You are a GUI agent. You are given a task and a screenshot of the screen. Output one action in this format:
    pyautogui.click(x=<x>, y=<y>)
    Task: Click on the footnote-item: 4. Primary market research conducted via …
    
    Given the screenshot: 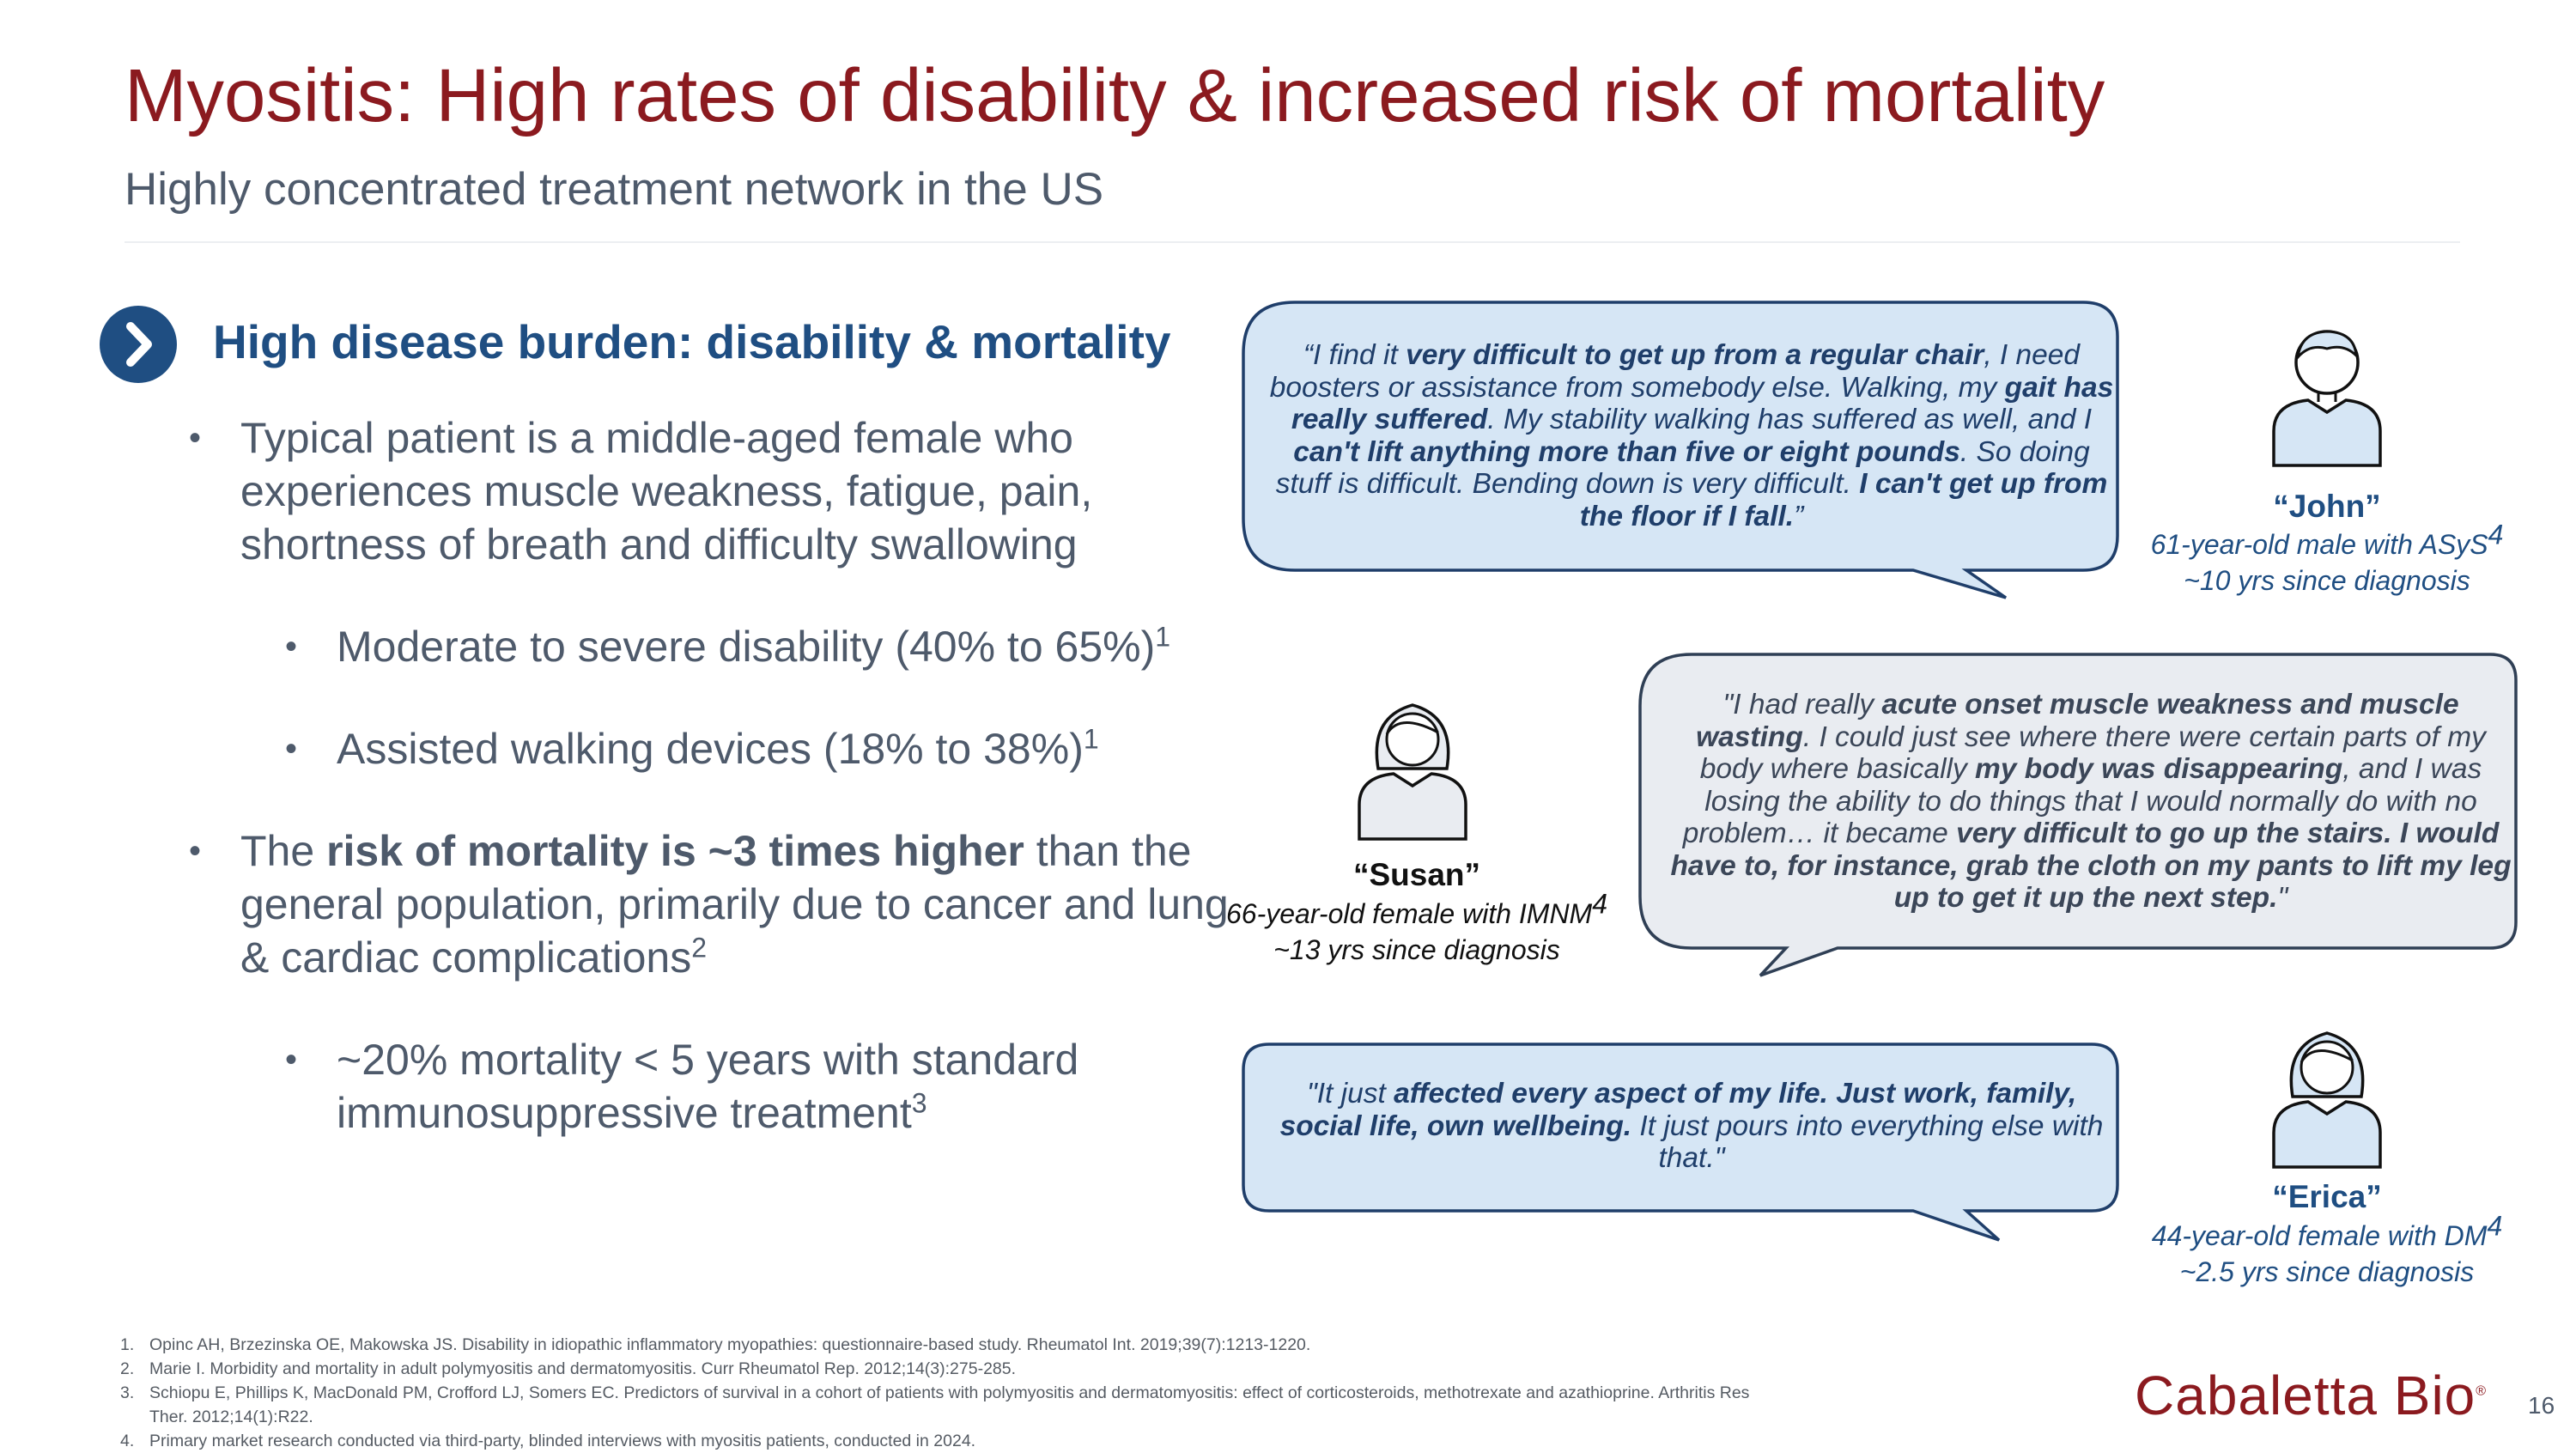 What is the action you would take?
    pyautogui.click(x=548, y=1441)
    